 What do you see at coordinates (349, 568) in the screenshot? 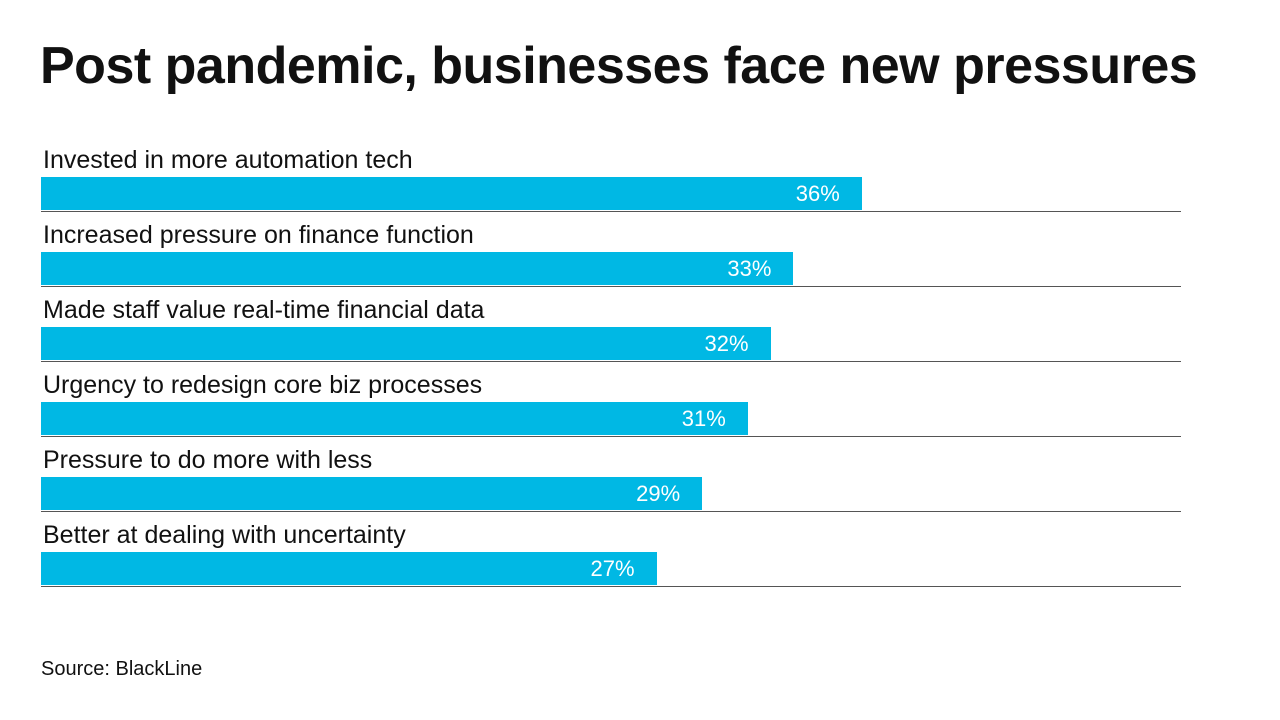
I see `bar: 27%` at bounding box center [349, 568].